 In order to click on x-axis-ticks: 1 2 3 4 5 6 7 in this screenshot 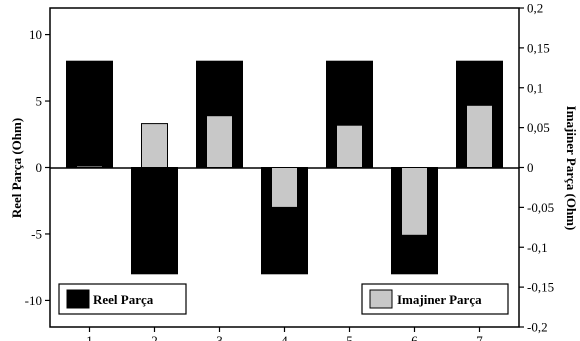, I will do `click(284, 334)`.